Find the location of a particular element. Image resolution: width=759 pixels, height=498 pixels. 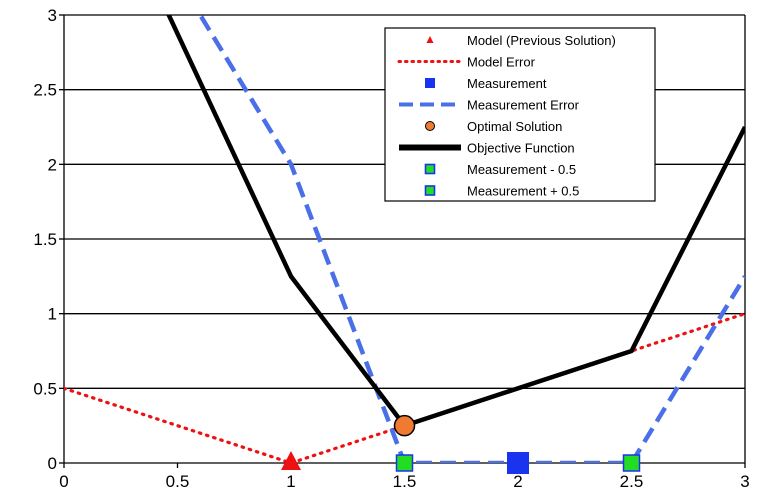

marker-model-previous-solution is located at coordinates (291, 460).